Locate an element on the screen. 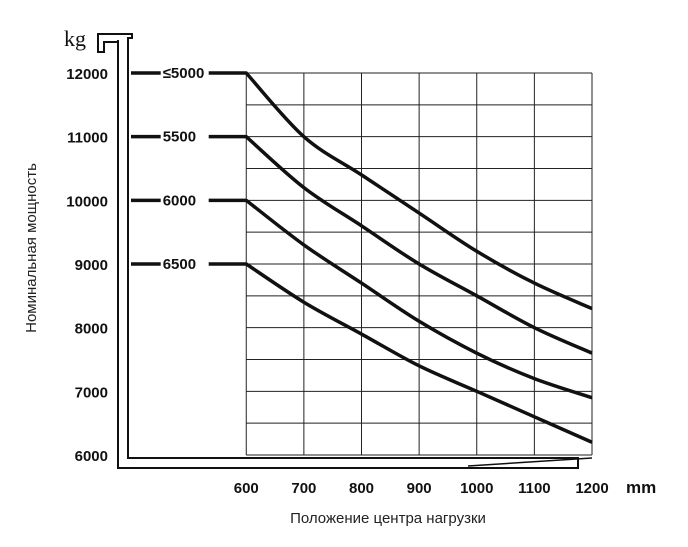  x-axis-ticks: 600 700 800 900 1000 1100 1200 is located at coordinates (421, 488).